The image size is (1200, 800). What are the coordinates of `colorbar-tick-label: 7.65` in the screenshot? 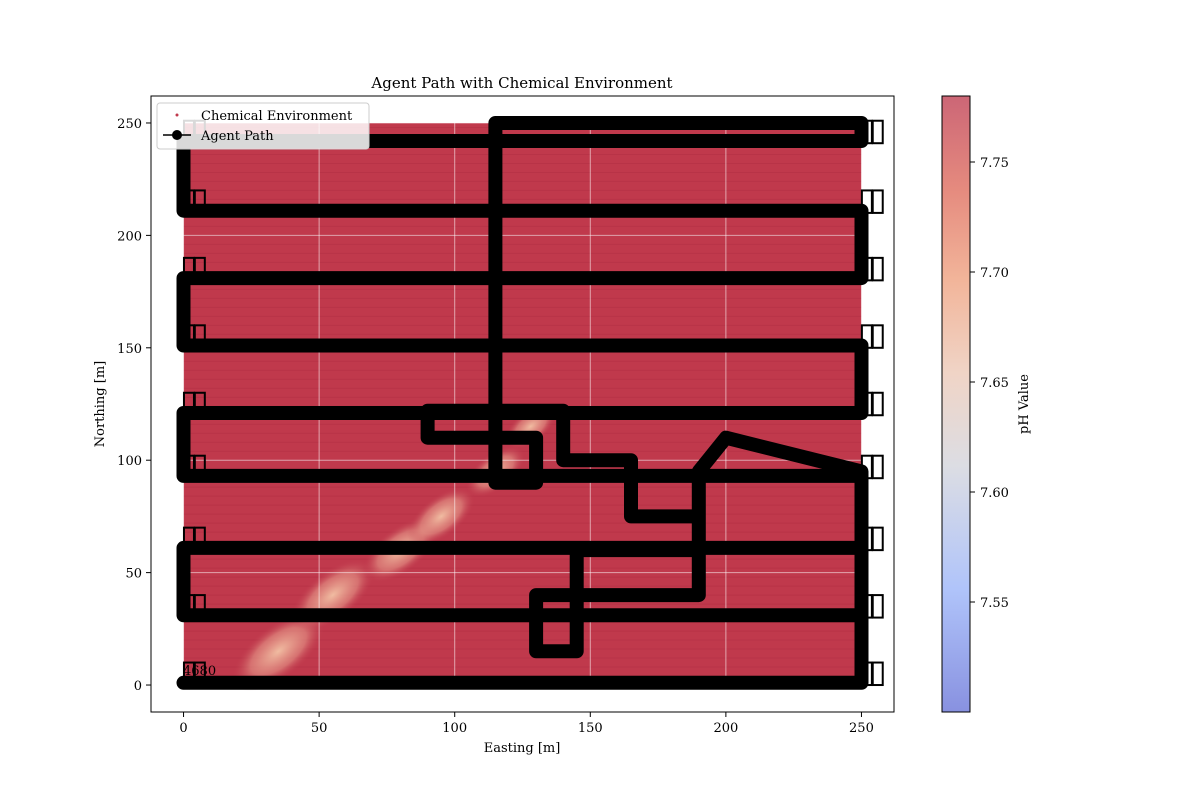 It's located at (994, 383).